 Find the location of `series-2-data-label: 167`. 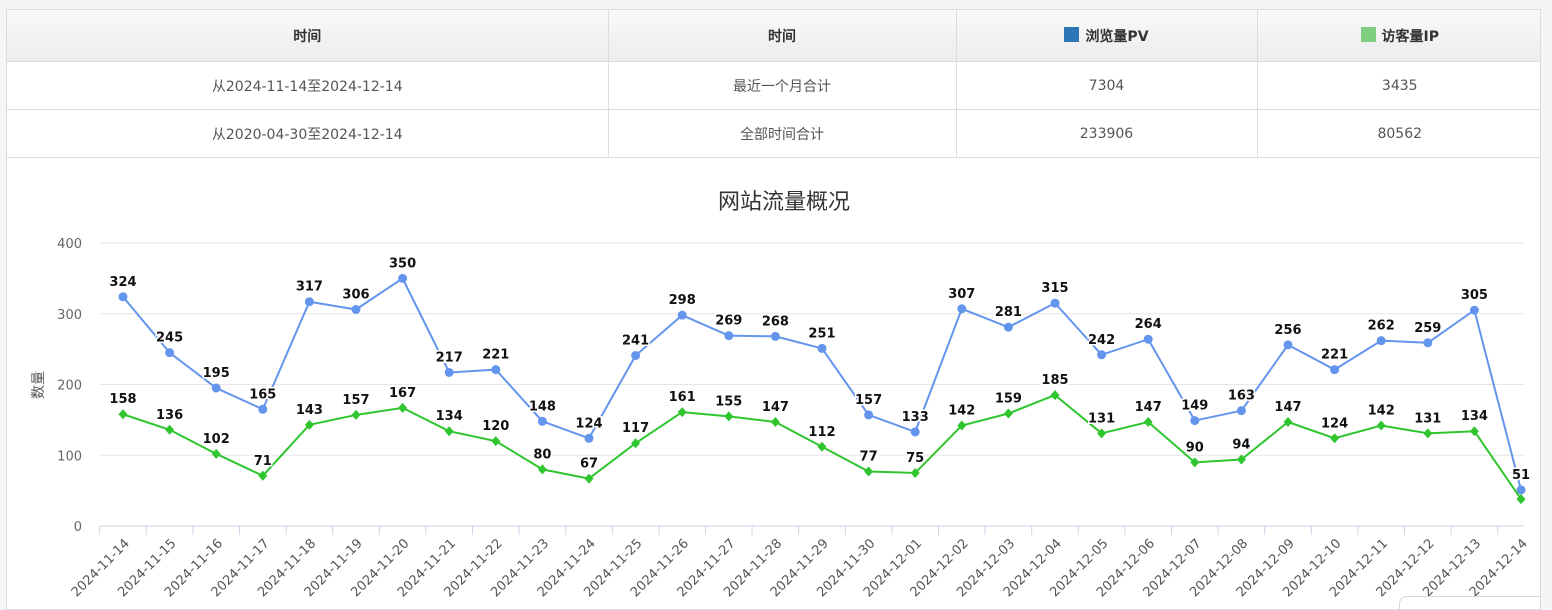

series-2-data-label: 167 is located at coordinates (402, 393).